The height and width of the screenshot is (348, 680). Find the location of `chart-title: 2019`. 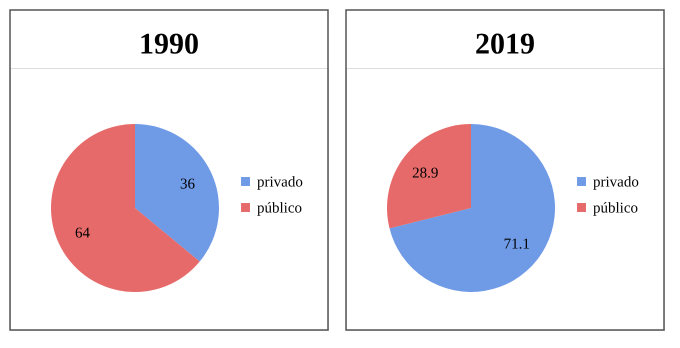

chart-title: 2019 is located at coordinates (505, 43).